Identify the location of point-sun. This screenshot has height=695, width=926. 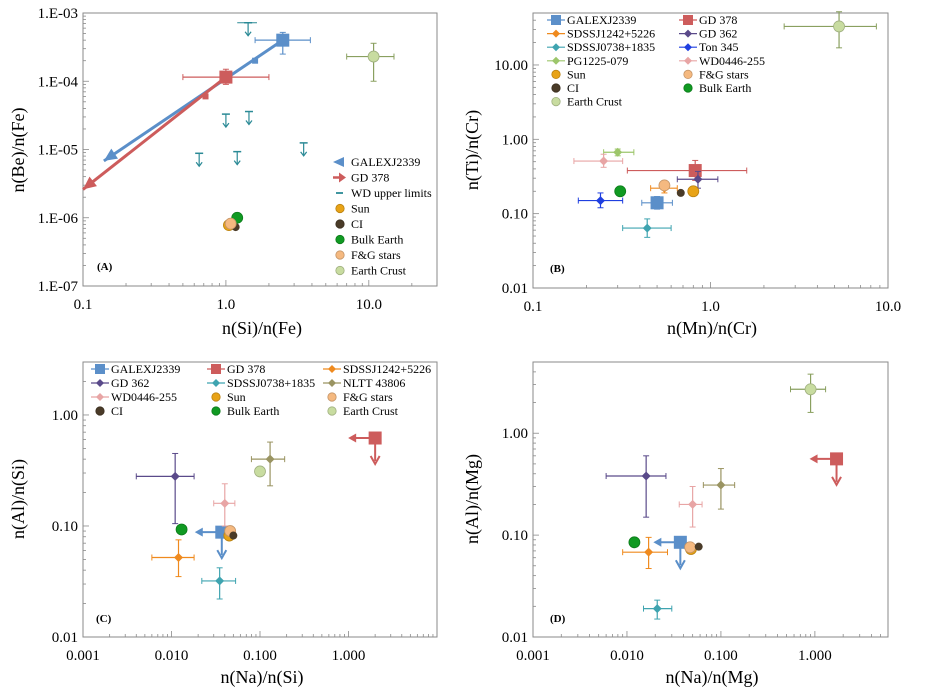
(693, 191).